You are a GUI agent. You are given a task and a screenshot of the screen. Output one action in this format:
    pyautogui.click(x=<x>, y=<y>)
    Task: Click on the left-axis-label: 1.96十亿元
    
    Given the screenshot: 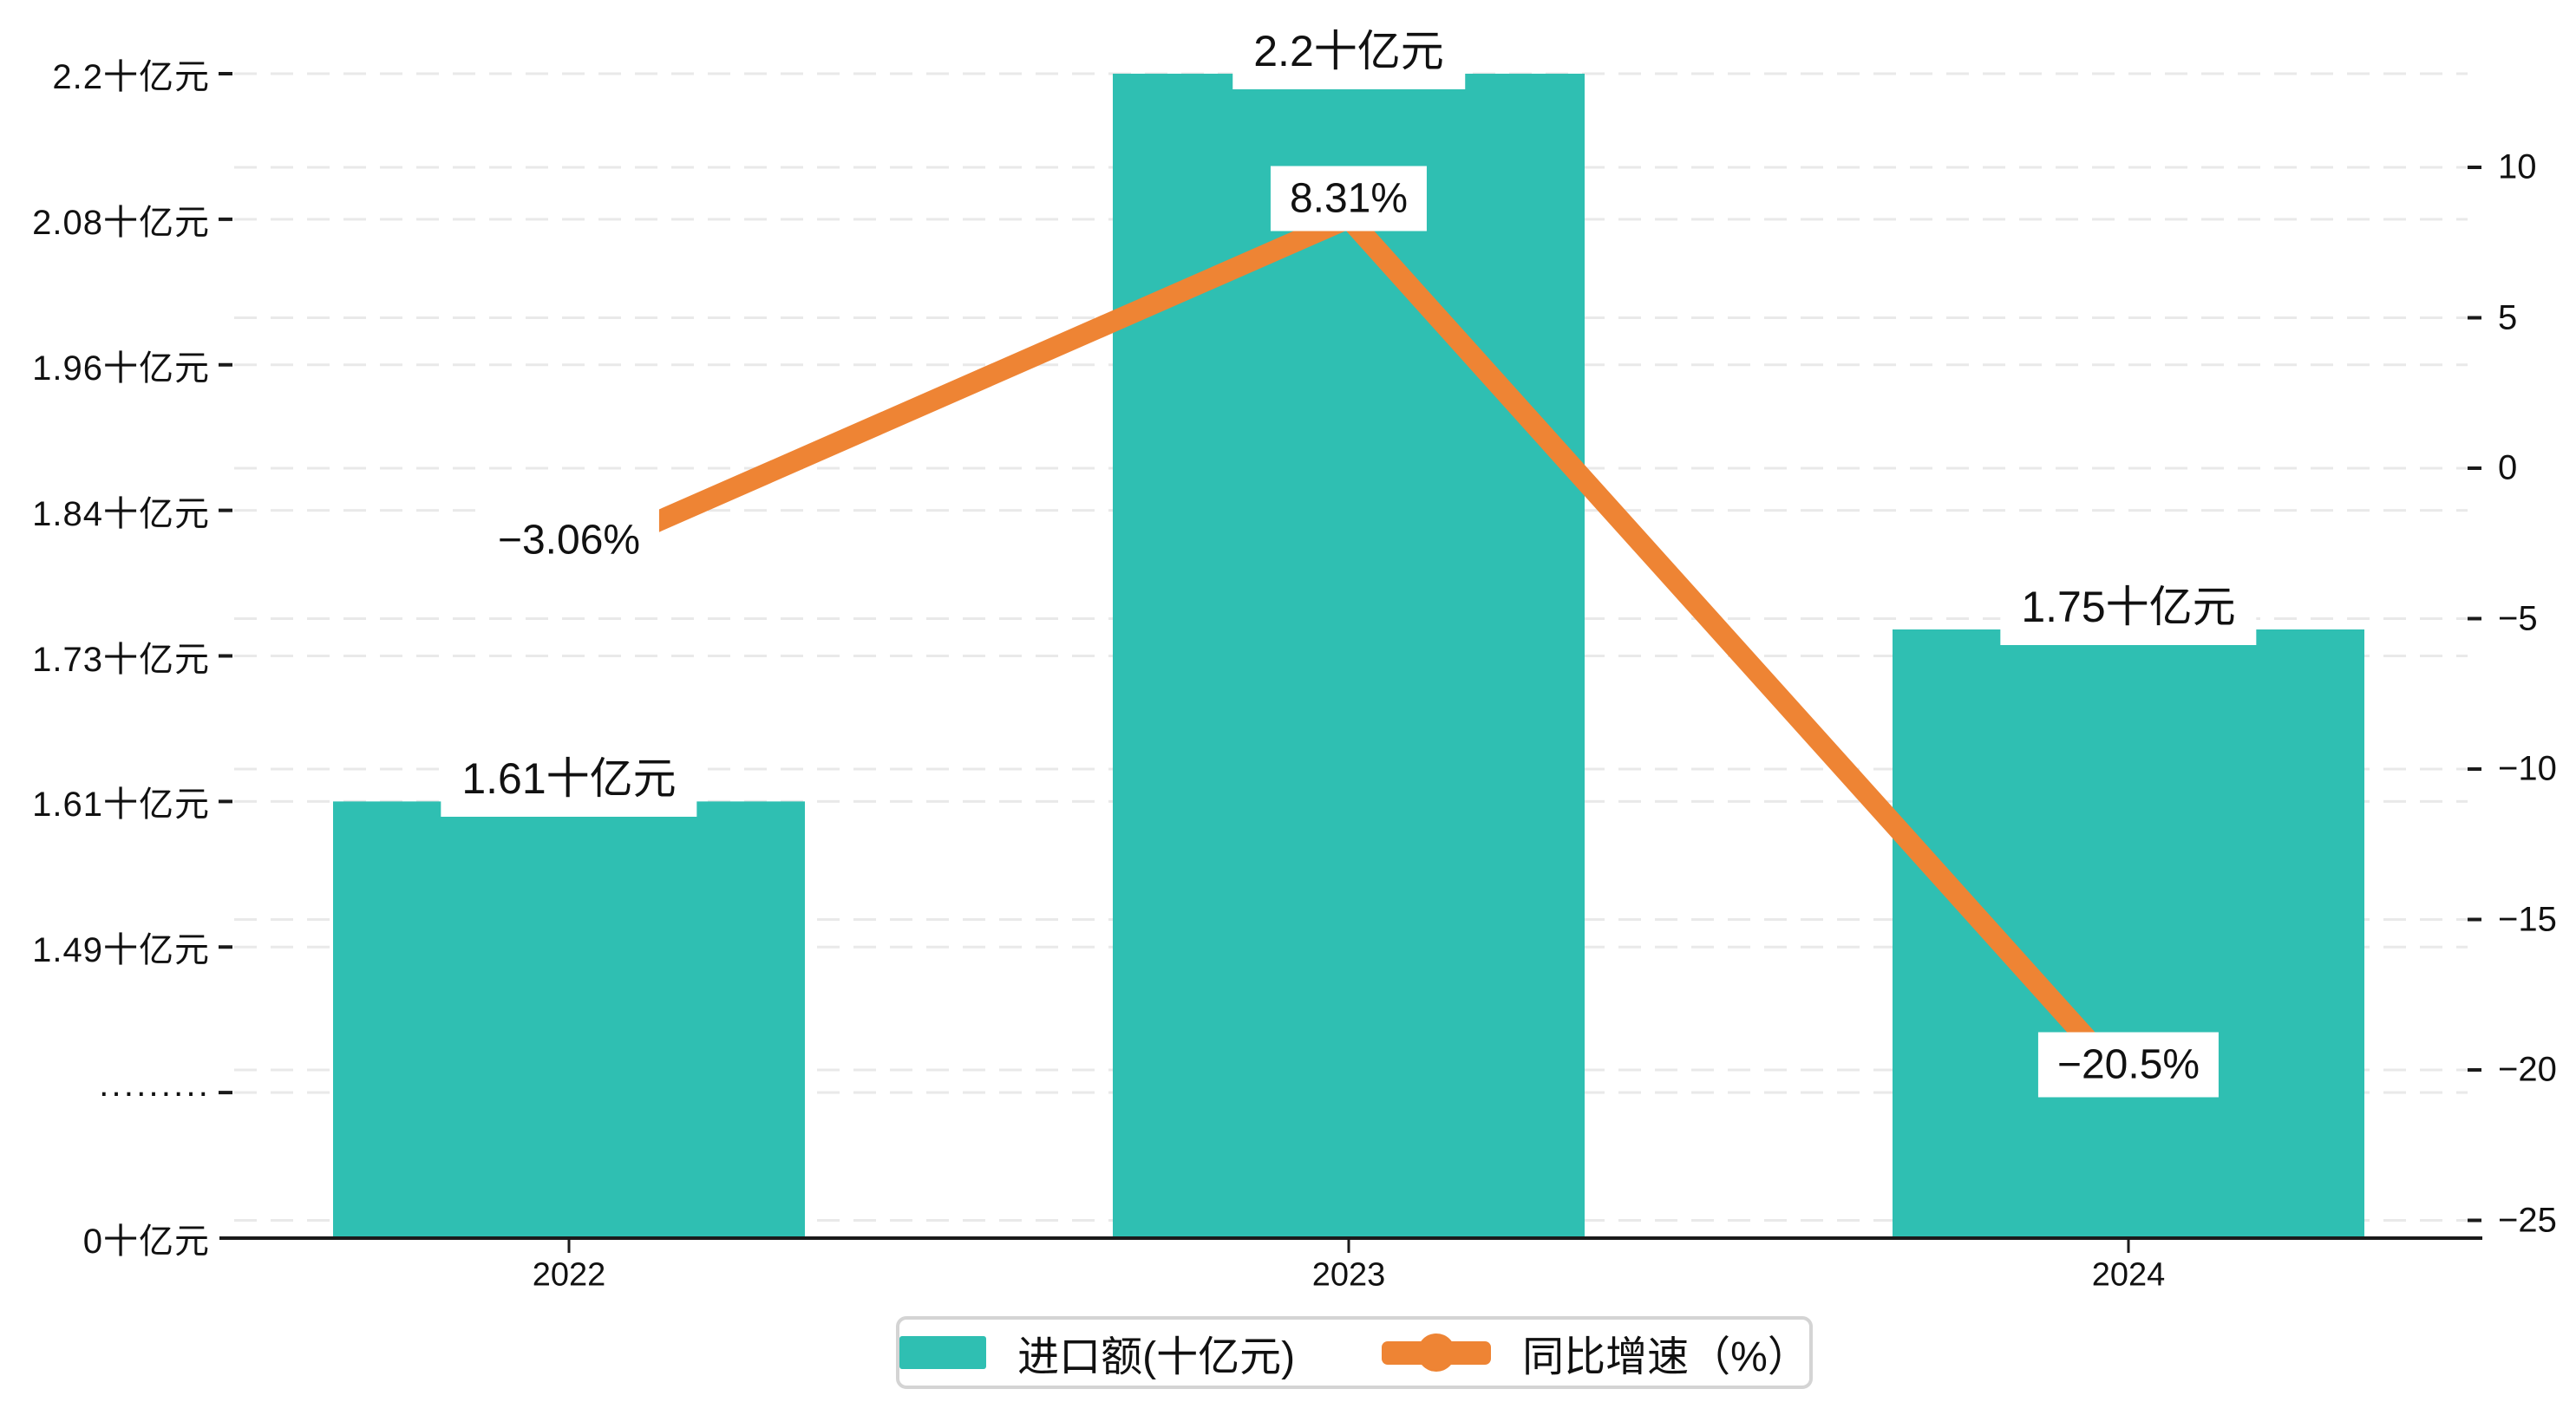 What is the action you would take?
    pyautogui.click(x=121, y=368)
    